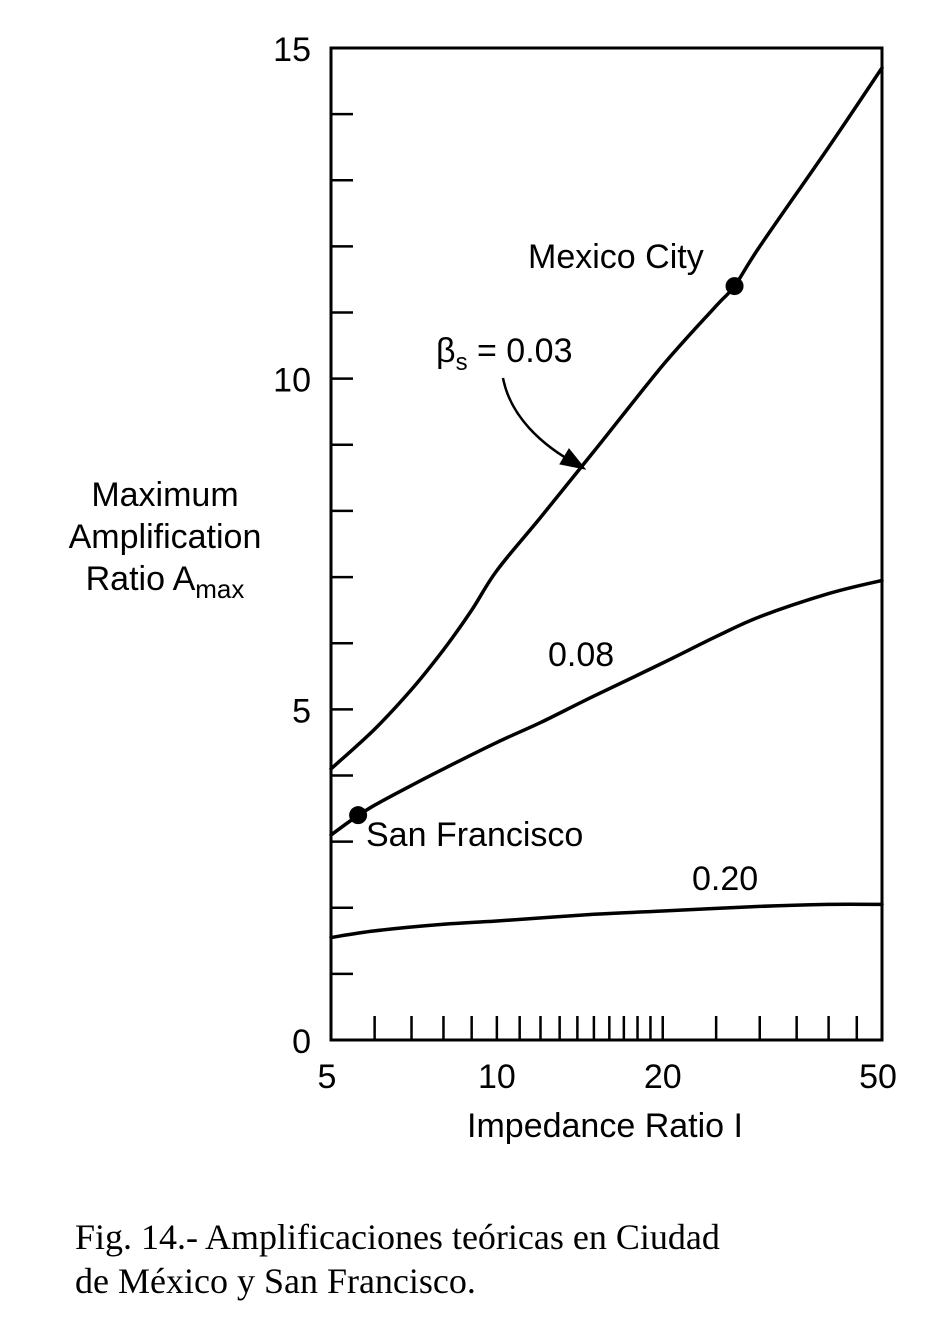 The width and height of the screenshot is (945, 1333). What do you see at coordinates (301, 711) in the screenshot?
I see `y-tick-label: 5` at bounding box center [301, 711].